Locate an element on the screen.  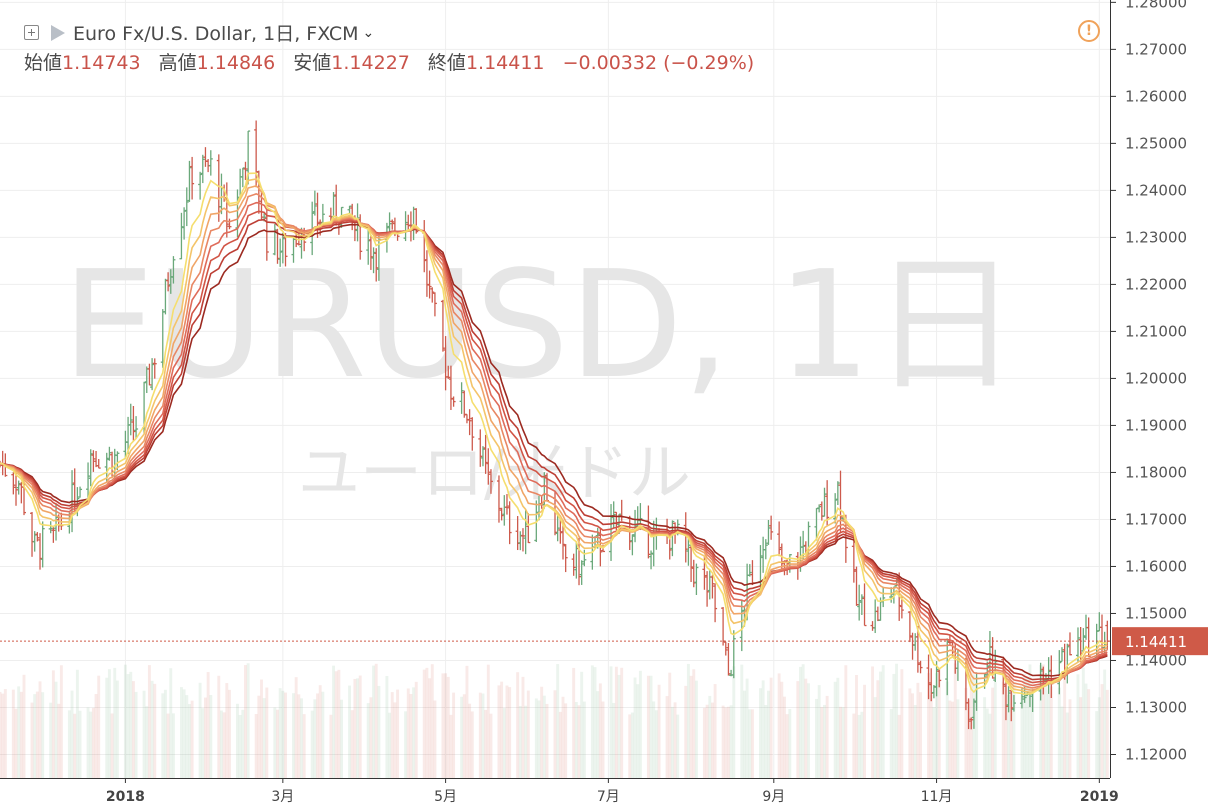
time-axis: 2018 3月 5月 7月 9月 11月 2019 is located at coordinates (612, 791).